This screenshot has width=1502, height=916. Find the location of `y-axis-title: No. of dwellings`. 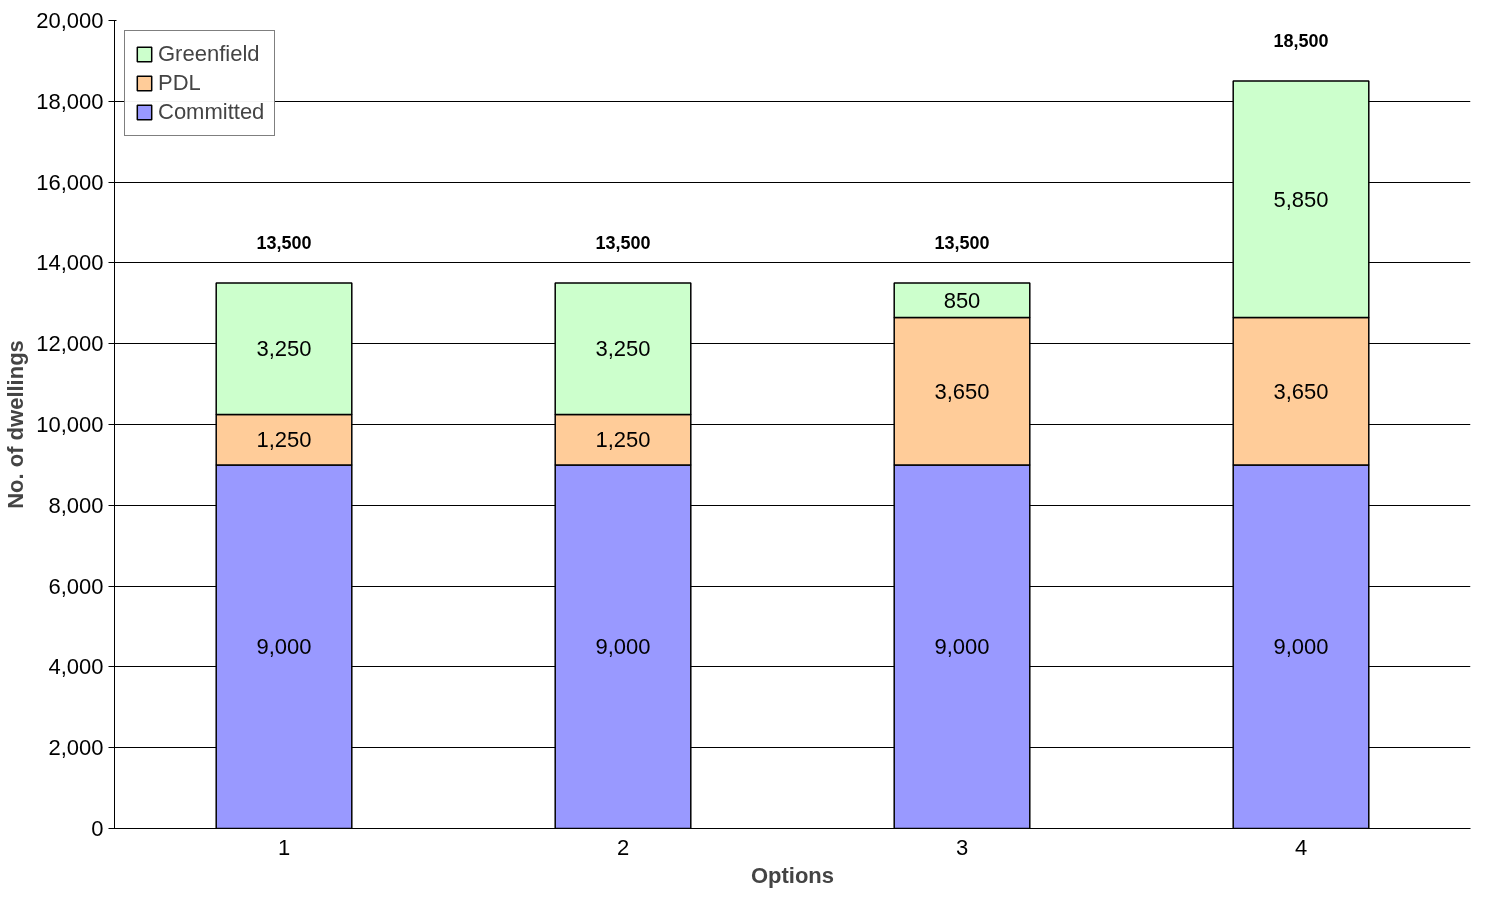

y-axis-title: No. of dwellings is located at coordinates (16, 424).